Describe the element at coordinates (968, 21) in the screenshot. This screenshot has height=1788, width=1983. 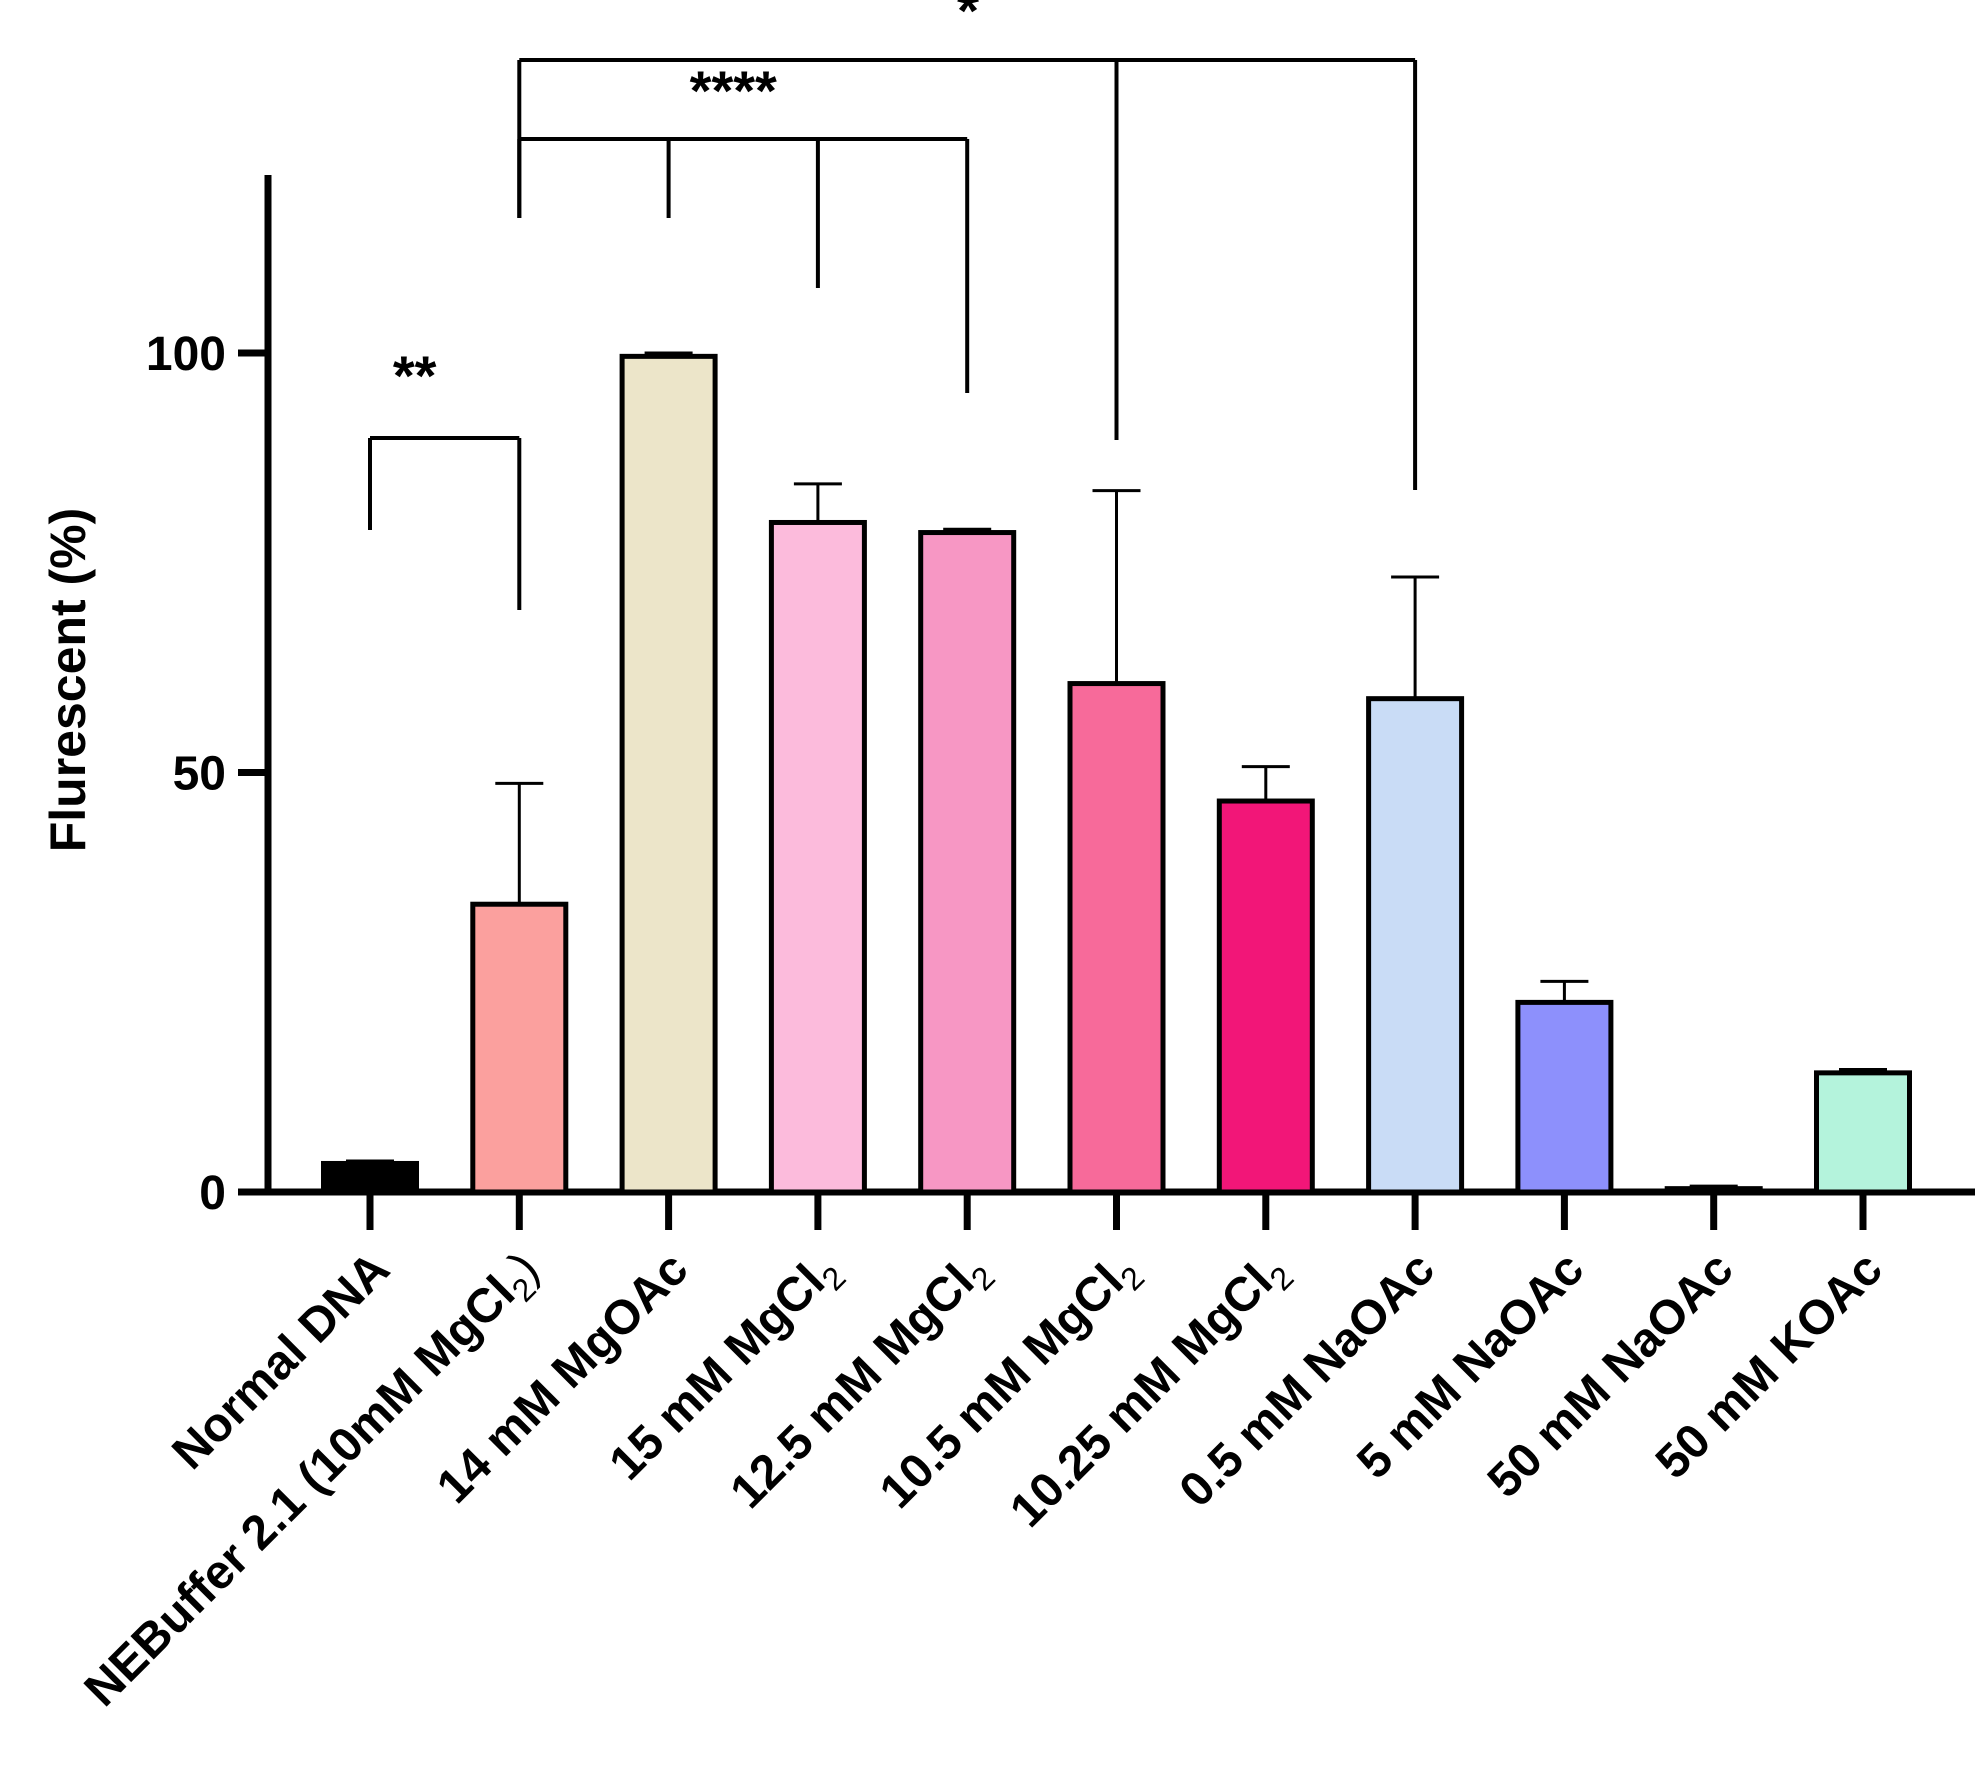
I see `significance-label: *` at that location.